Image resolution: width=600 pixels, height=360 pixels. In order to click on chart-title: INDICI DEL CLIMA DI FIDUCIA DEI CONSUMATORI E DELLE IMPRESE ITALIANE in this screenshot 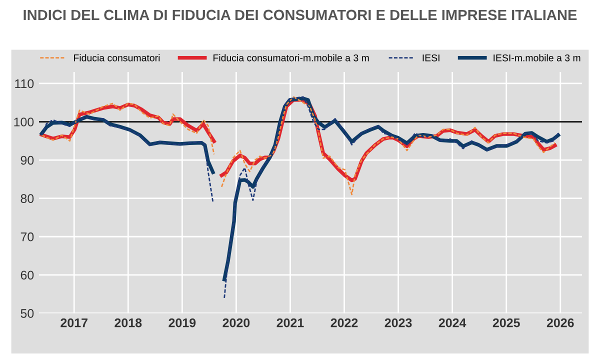, I will do `click(300, 15)`.